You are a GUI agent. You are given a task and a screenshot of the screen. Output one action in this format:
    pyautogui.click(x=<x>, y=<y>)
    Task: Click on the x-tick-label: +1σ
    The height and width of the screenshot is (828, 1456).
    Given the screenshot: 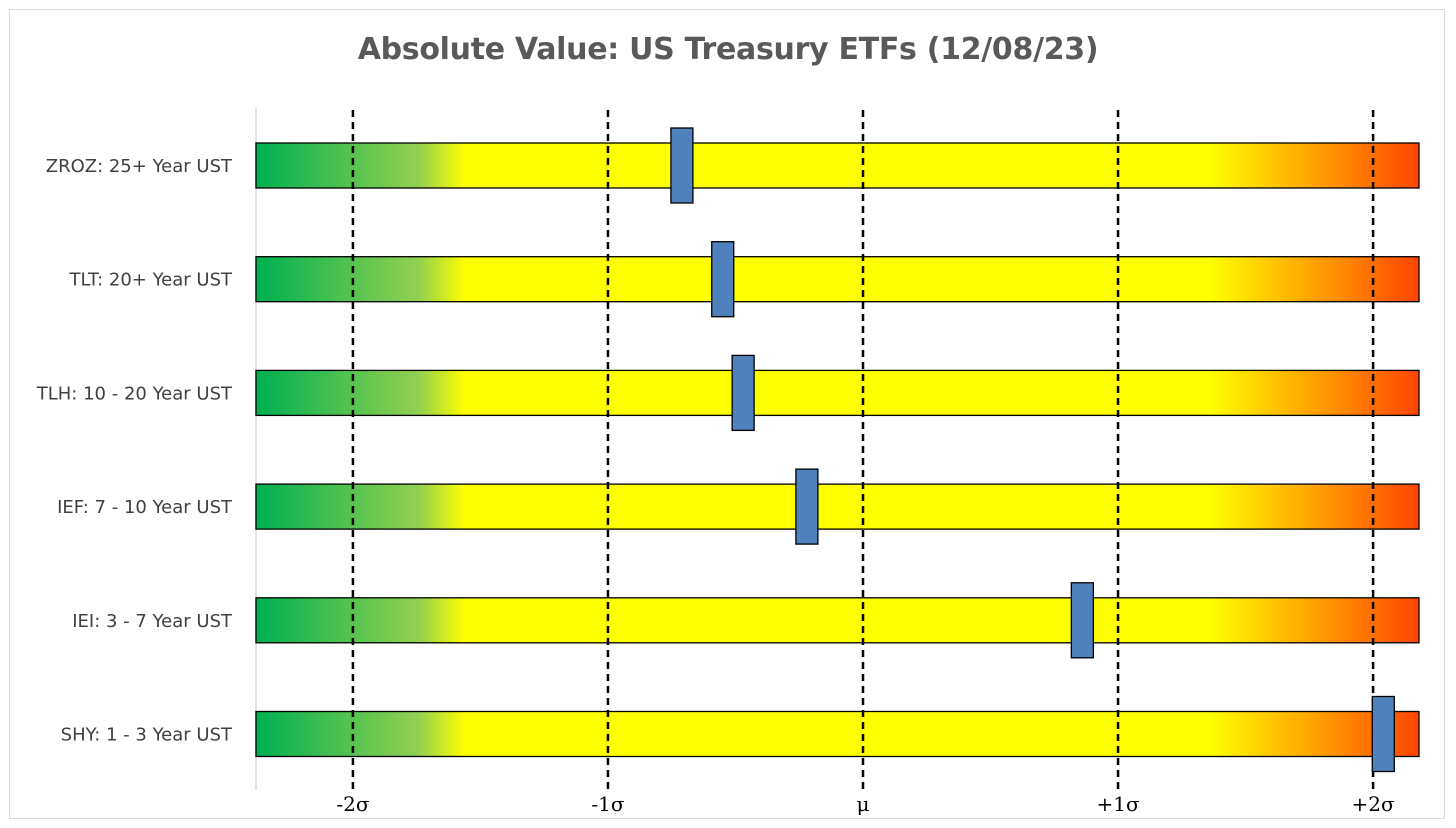 What is the action you would take?
    pyautogui.click(x=1117, y=804)
    